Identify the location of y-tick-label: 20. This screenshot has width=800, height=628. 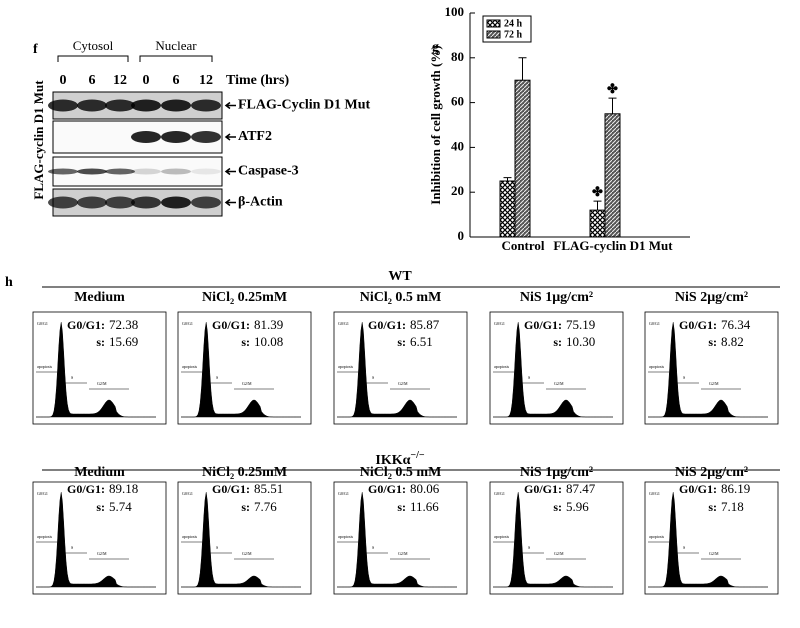
(457, 190).